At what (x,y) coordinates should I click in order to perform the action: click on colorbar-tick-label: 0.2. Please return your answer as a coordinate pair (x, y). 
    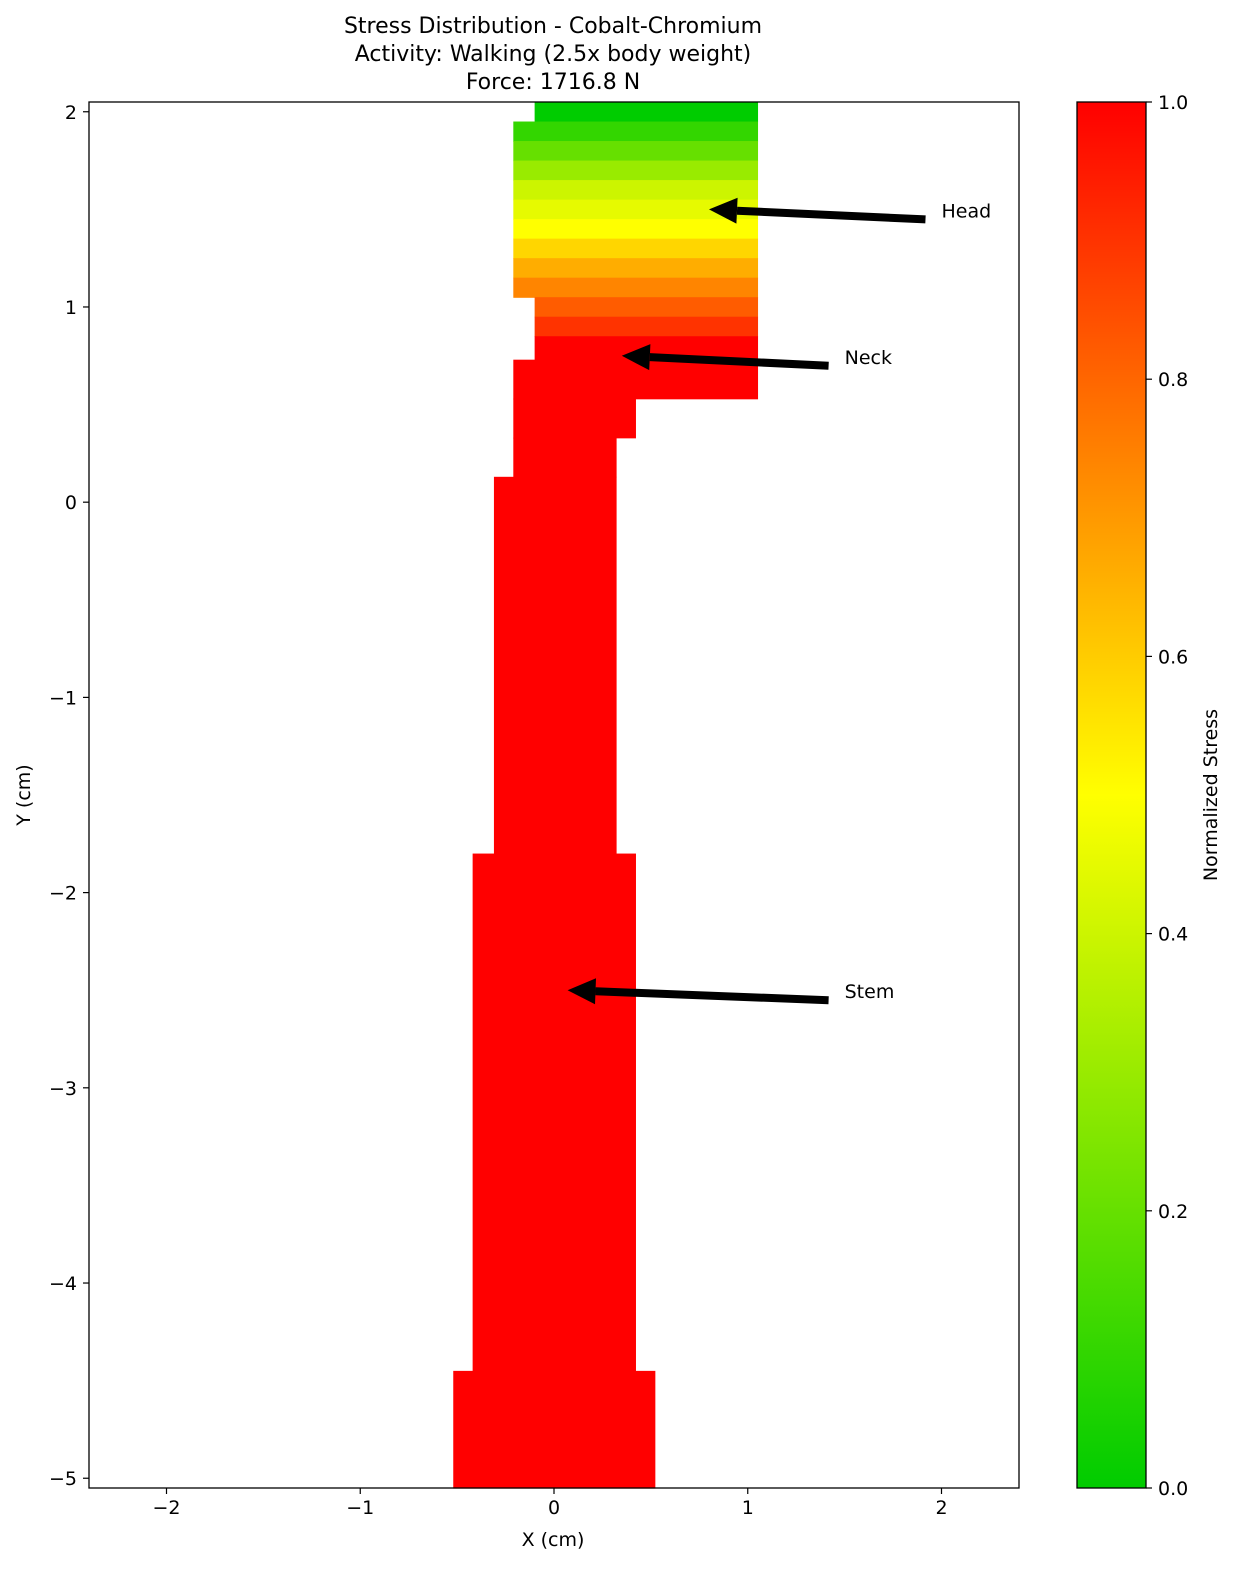
    Looking at the image, I should click on (1173, 1212).